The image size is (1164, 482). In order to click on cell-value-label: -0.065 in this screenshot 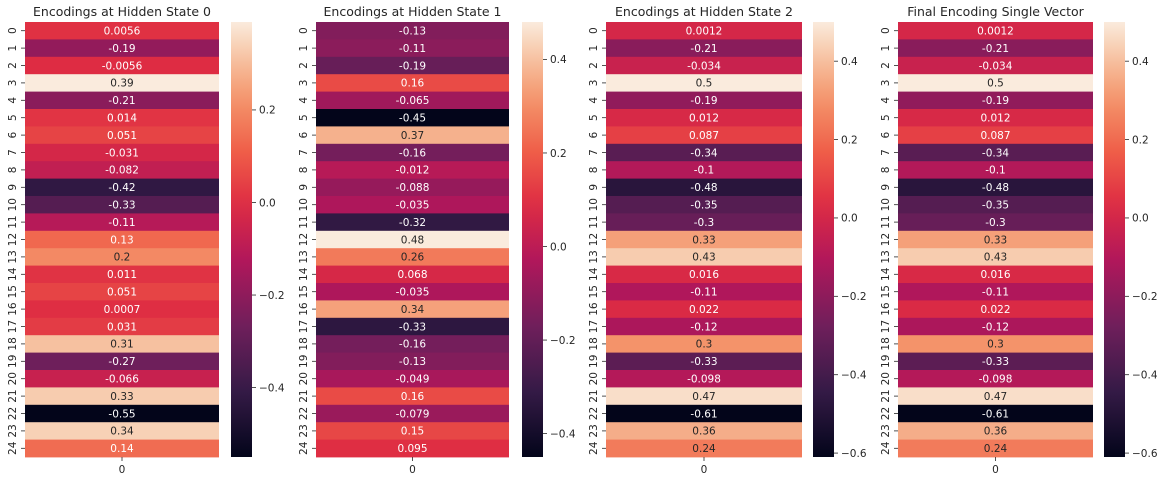, I will do `click(413, 101)`.